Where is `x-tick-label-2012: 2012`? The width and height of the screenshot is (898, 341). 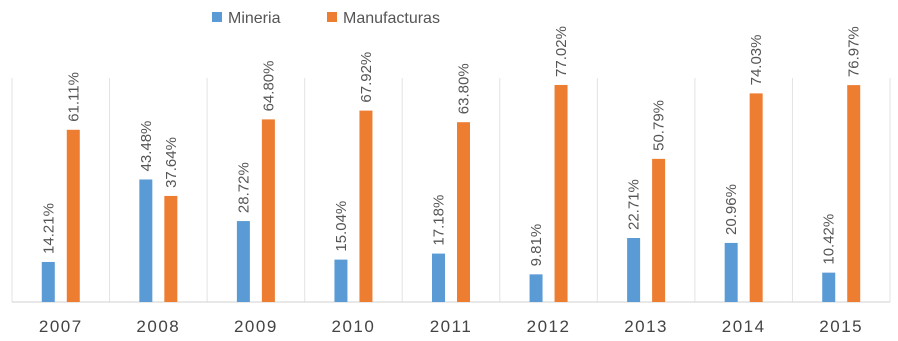
x-tick-label-2012: 2012 is located at coordinates (549, 326).